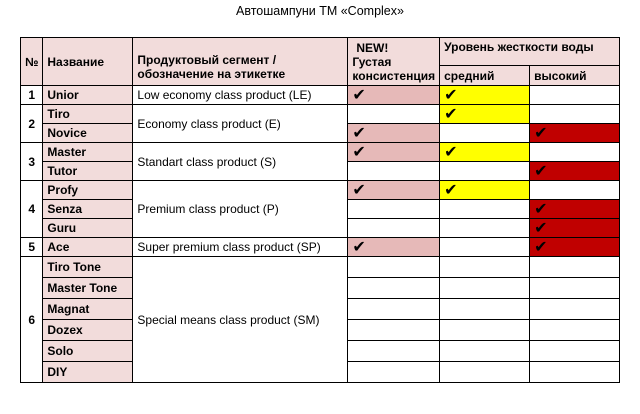  What do you see at coordinates (88, 152) in the screenshot?
I see `product-name: Master` at bounding box center [88, 152].